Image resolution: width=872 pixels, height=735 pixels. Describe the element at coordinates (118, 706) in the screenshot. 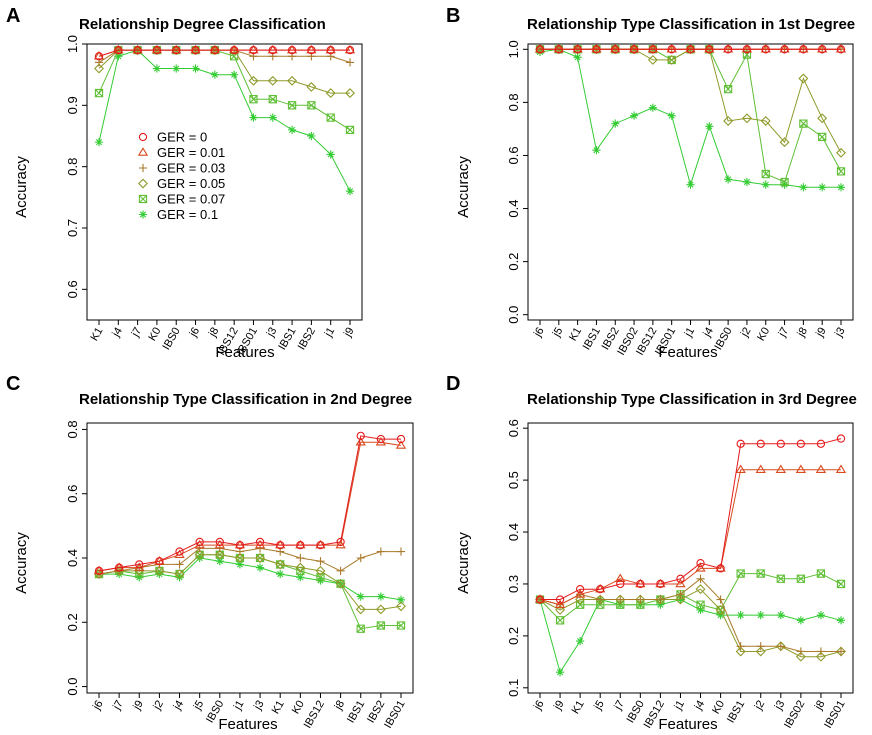

I see `x-tick-label: j7` at that location.